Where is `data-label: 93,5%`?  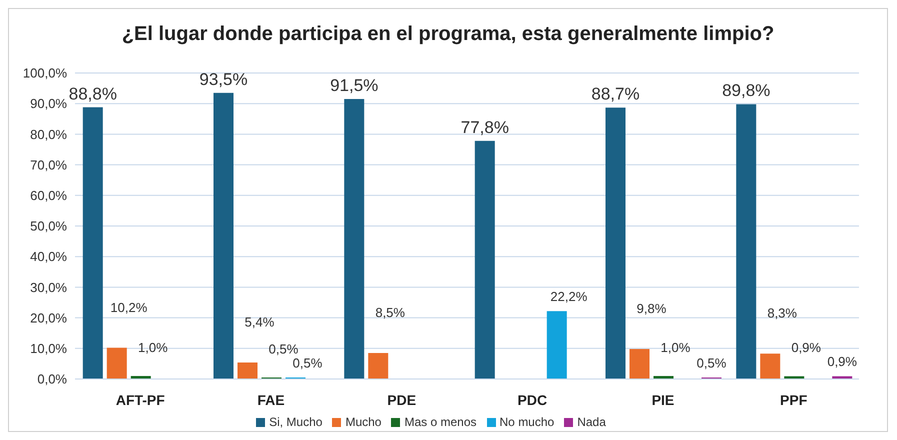
data-label: 93,5% is located at coordinates (223, 79).